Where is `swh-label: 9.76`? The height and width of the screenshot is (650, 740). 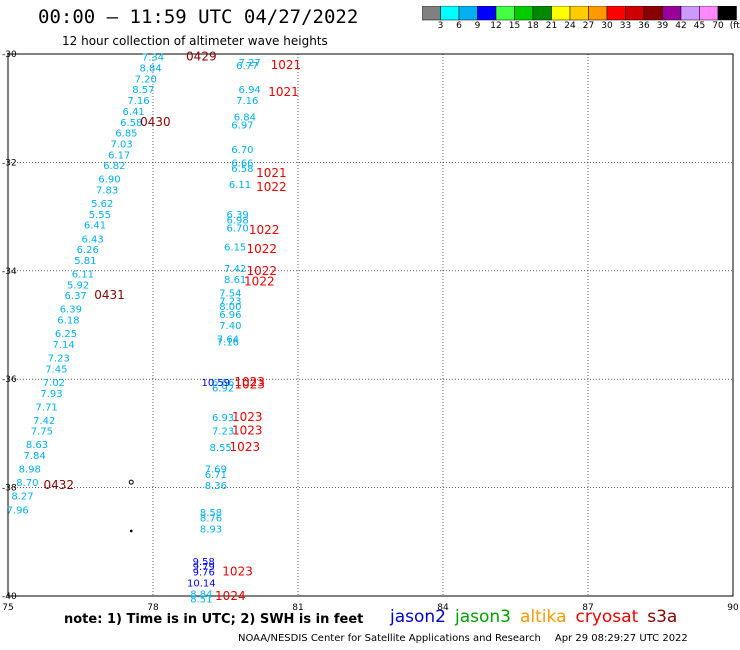
swh-label: 9.76 is located at coordinates (204, 573).